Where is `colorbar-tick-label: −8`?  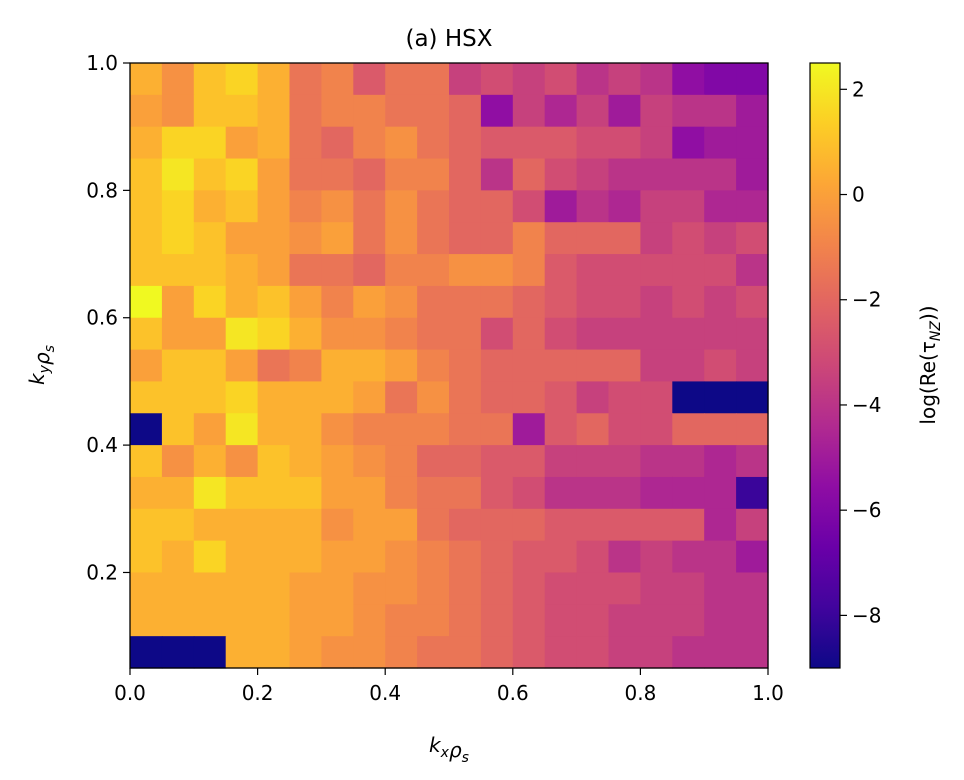
colorbar-tick-label: −8 is located at coordinates (866, 615).